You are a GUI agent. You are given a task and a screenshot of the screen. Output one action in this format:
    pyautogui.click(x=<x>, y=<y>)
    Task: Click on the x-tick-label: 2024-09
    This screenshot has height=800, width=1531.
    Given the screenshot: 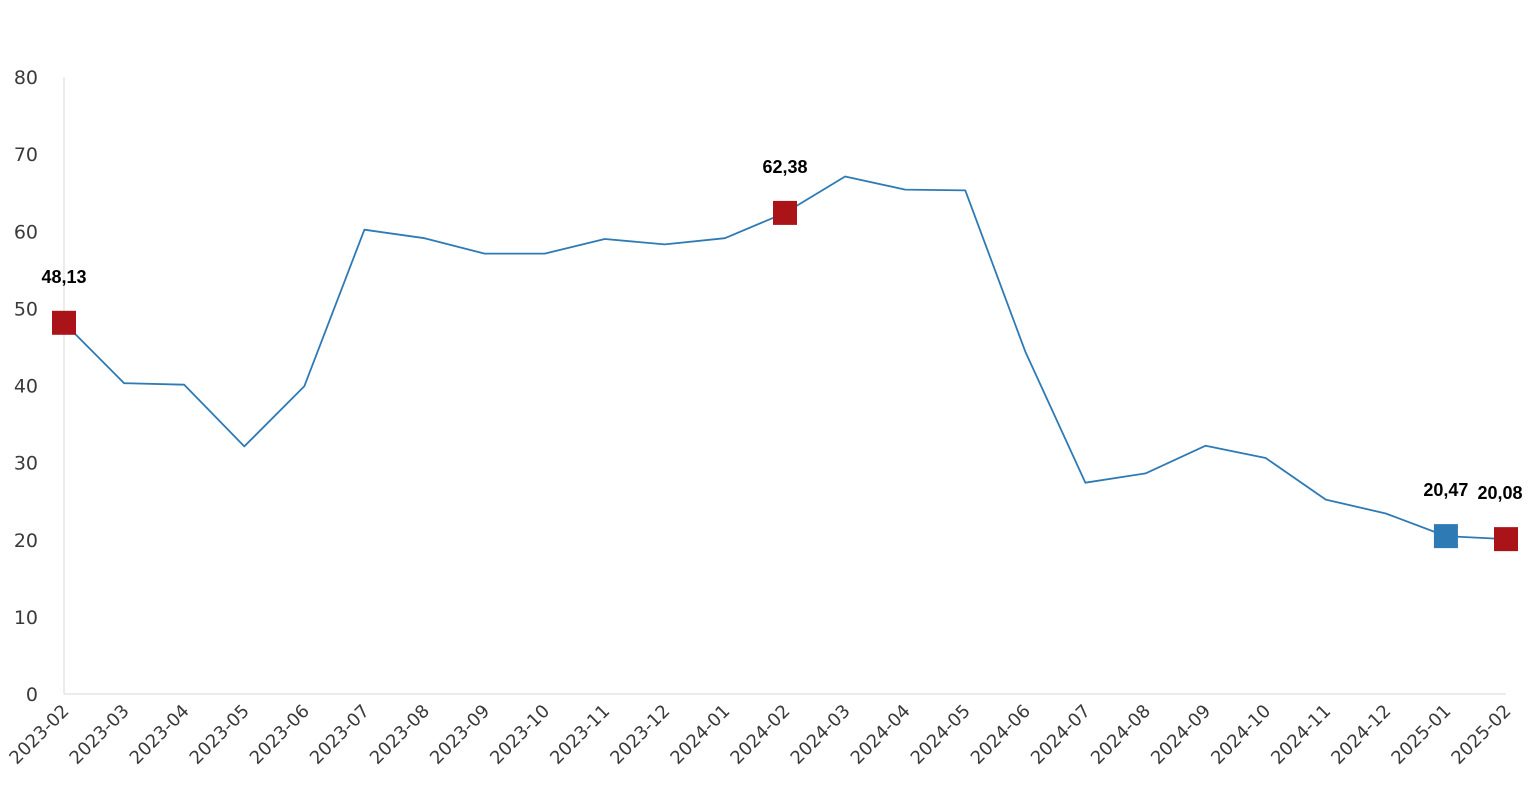 What is the action you would take?
    pyautogui.click(x=1181, y=735)
    